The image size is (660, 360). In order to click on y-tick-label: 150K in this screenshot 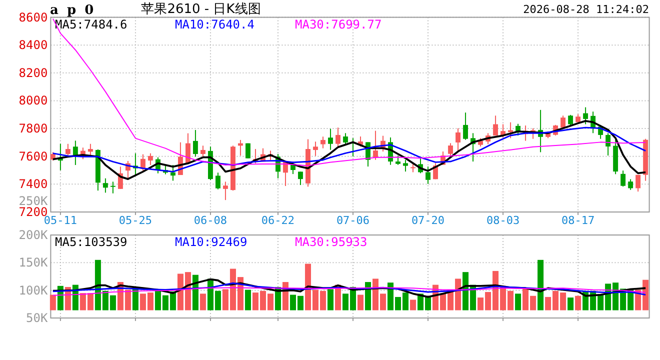, I will do `click(33, 263)`.